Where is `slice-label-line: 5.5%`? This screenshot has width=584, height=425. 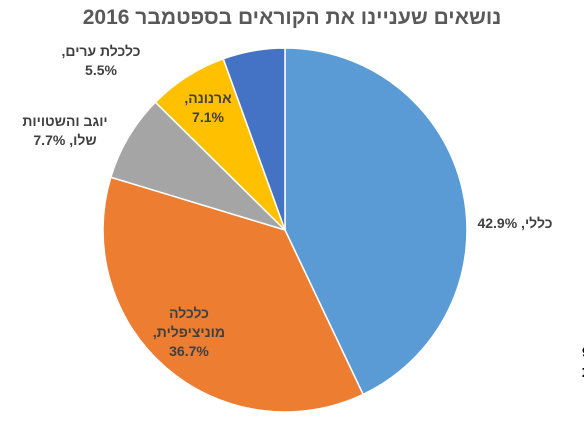
slice-label-line: 5.5% is located at coordinates (101, 70).